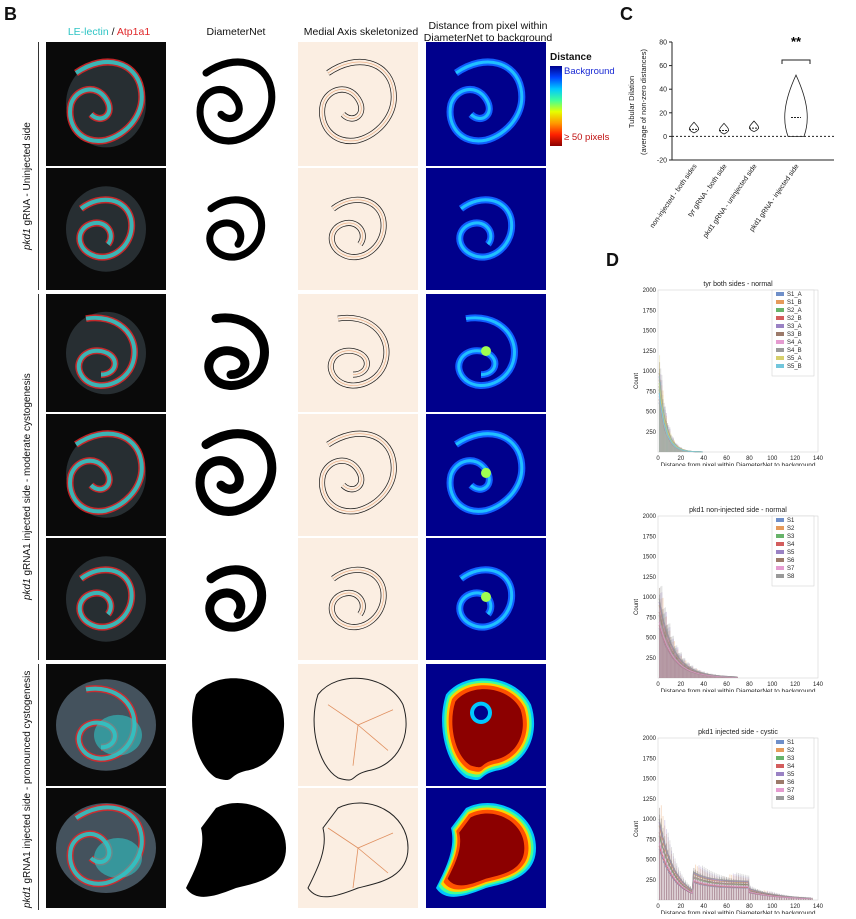  What do you see at coordinates (650, 537) in the screenshot?
I see `histogram-ytick-label: 1750` at bounding box center [650, 537].